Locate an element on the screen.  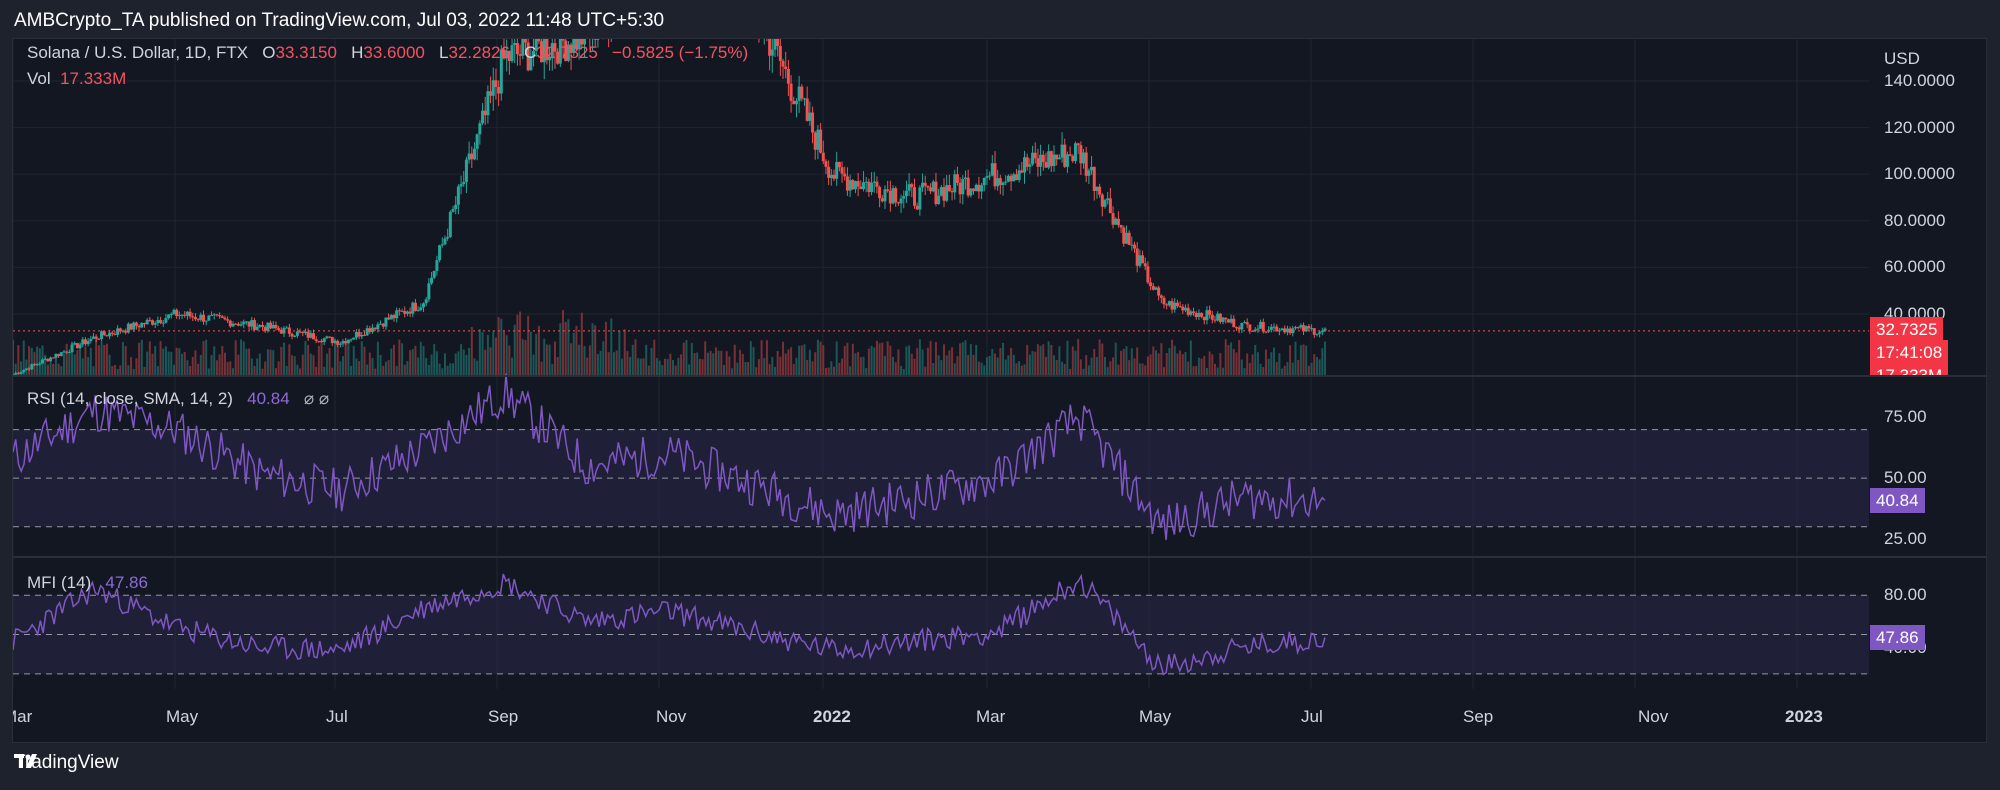
time-tick-label: Nov is located at coordinates (1653, 716).